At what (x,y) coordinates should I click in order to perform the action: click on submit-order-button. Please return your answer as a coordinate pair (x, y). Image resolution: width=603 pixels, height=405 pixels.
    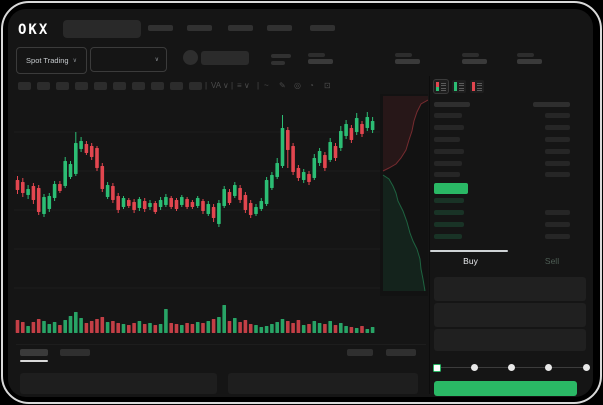
    Looking at the image, I should click on (505, 388).